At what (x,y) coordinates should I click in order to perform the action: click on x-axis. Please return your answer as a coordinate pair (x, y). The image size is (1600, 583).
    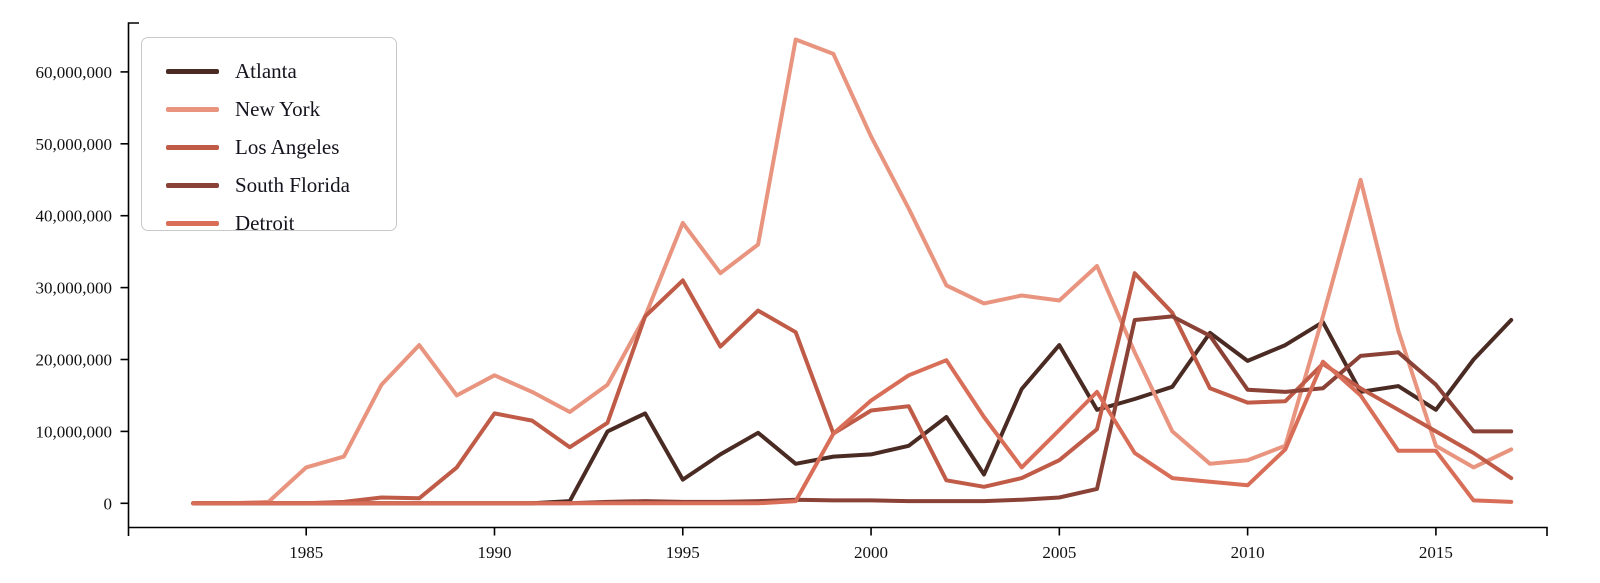
    Looking at the image, I should click on (837, 531).